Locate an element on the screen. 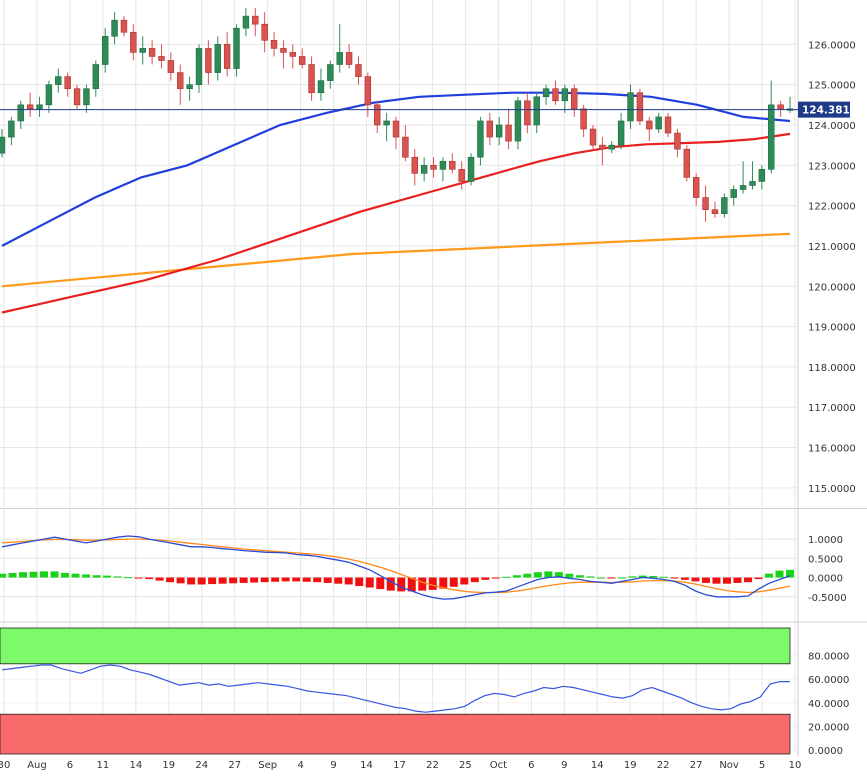 This screenshot has height=780, width=867. price-y-tick-label: 119.0000 is located at coordinates (832, 328).